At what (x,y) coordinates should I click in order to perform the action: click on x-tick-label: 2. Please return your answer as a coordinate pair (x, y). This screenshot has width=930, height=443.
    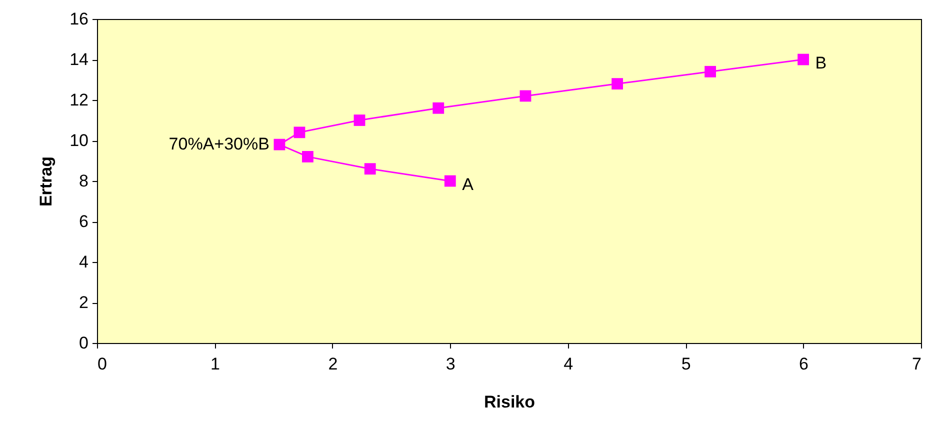
    Looking at the image, I should click on (333, 364).